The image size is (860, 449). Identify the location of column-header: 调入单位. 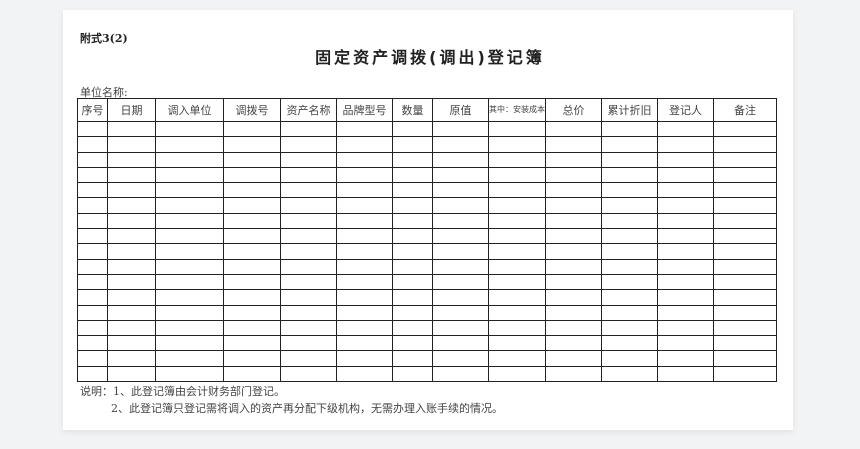
(189, 110).